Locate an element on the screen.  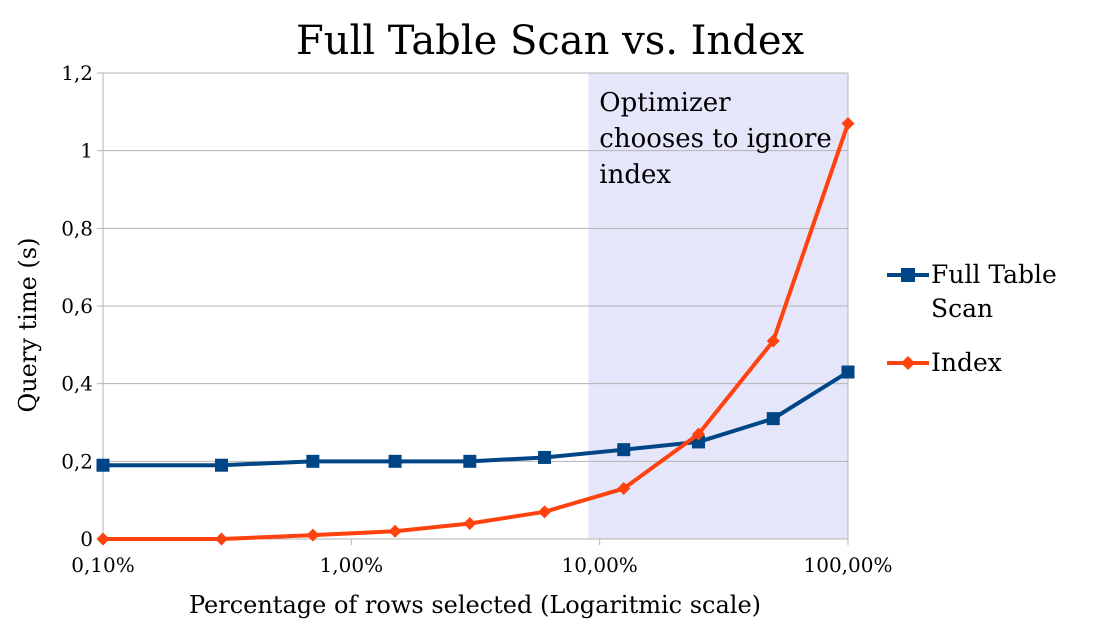
x-tick-label: 0,10% is located at coordinates (103, 565).